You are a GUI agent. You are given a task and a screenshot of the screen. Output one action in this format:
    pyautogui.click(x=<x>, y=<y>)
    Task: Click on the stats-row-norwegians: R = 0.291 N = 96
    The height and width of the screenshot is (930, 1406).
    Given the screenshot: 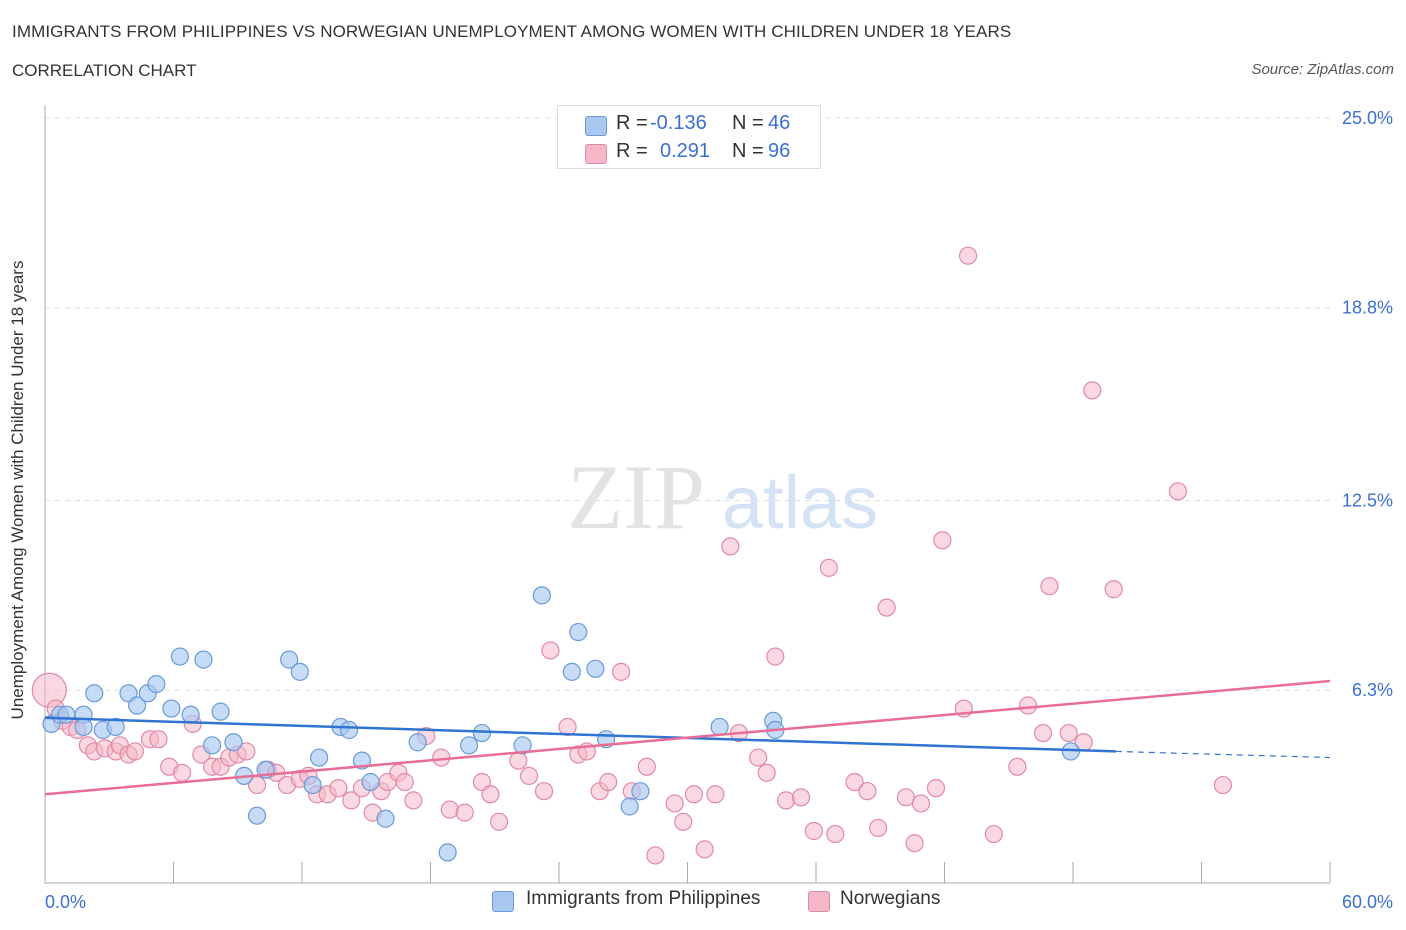 What is the action you would take?
    pyautogui.click(x=689, y=154)
    